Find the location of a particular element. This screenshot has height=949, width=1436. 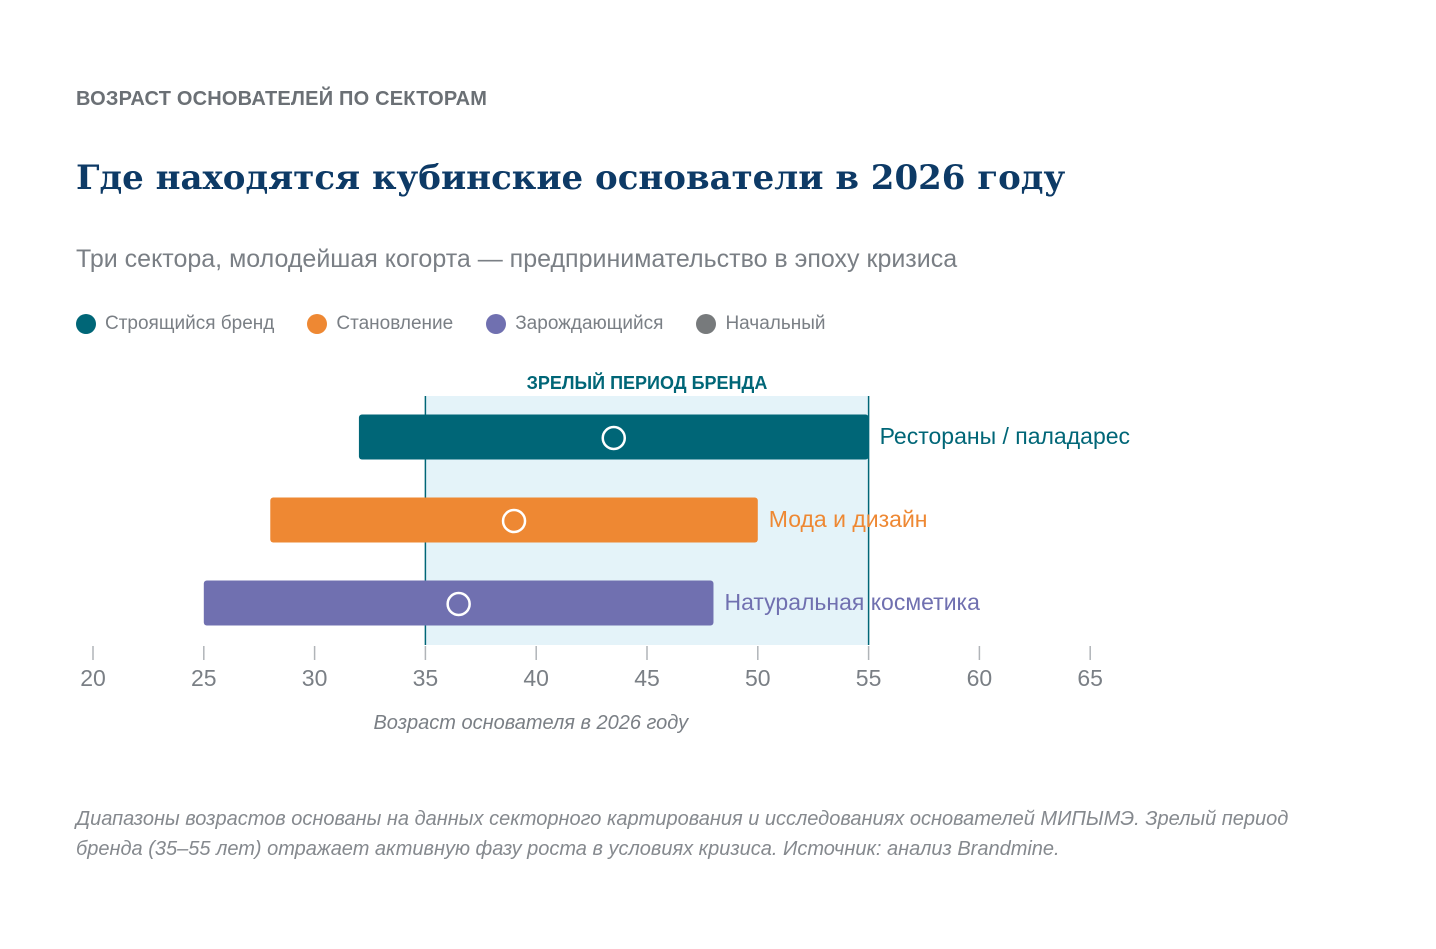

x-tick-label-20: 20 is located at coordinates (93, 678).